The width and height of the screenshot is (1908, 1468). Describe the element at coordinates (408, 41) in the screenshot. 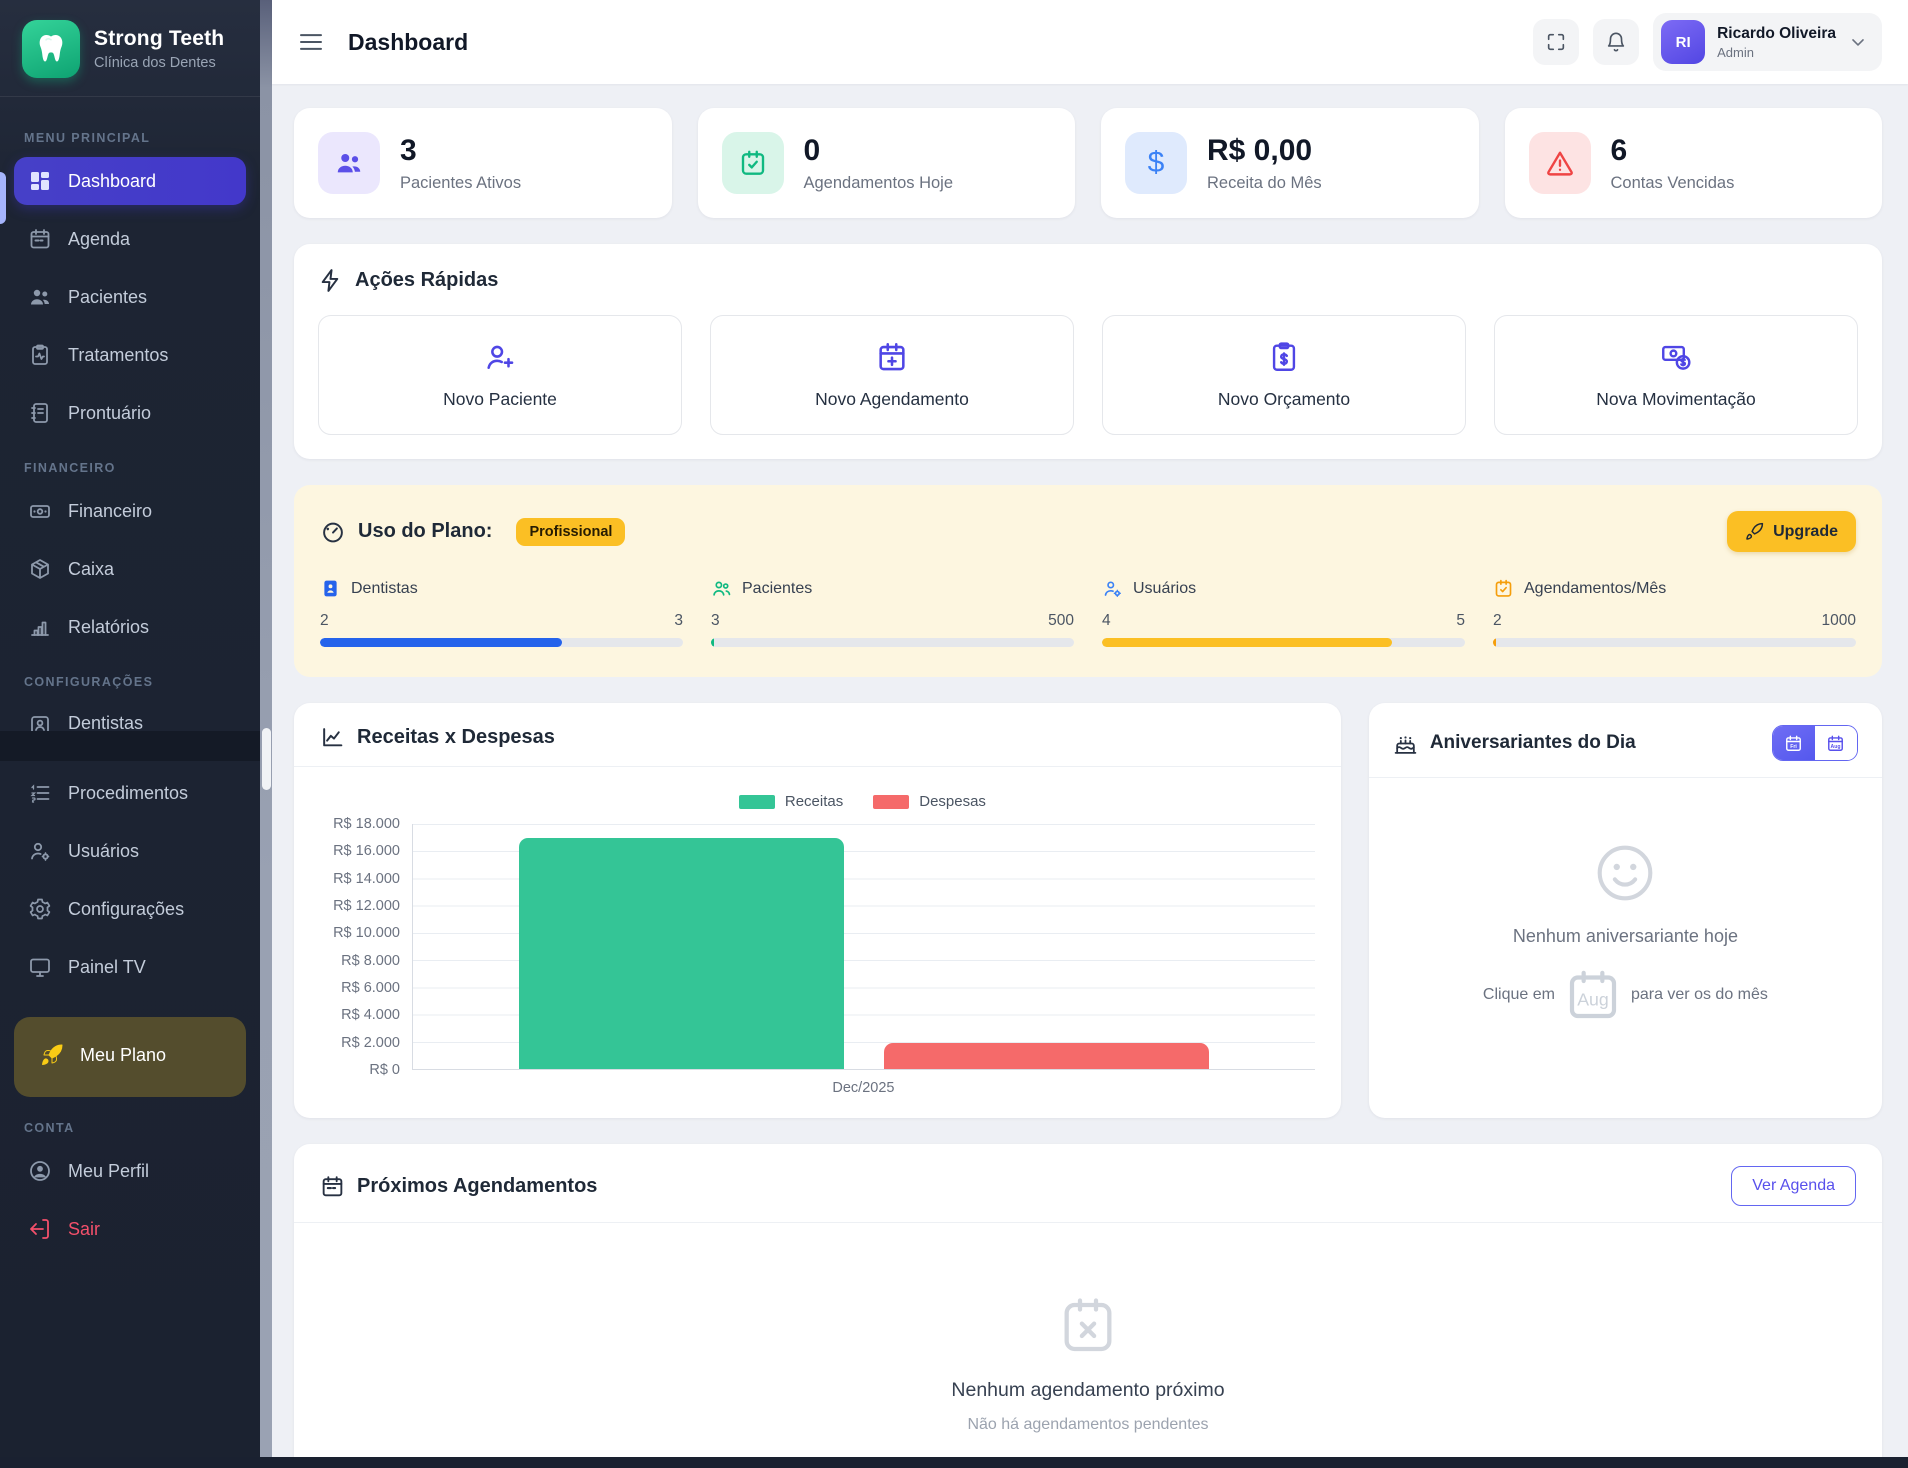

I see `page-title: Dashboard` at that location.